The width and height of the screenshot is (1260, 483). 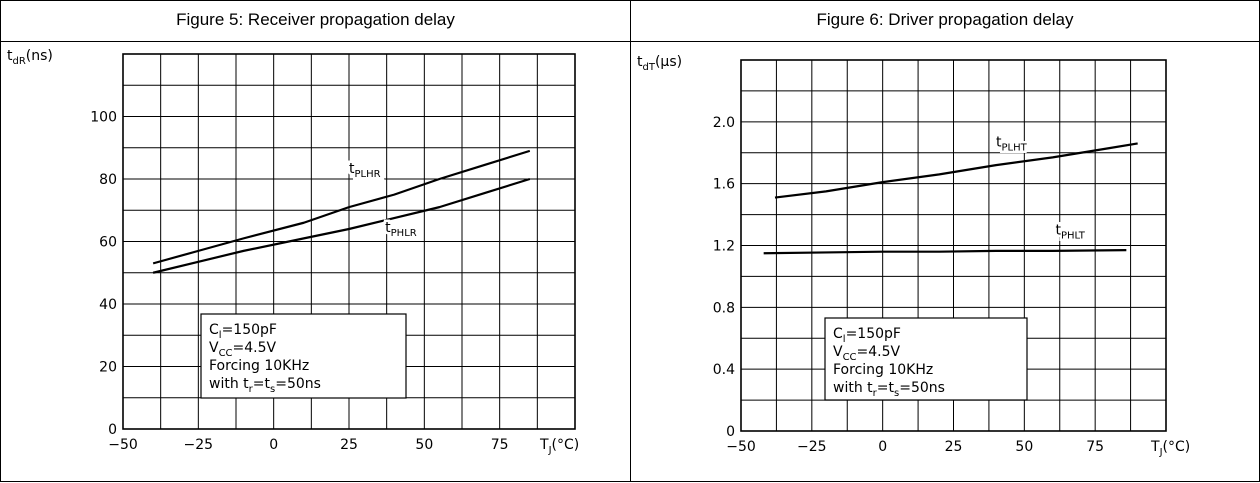 What do you see at coordinates (945, 21) in the screenshot?
I see `chart-title: Figure 6: Driver propagation delay` at bounding box center [945, 21].